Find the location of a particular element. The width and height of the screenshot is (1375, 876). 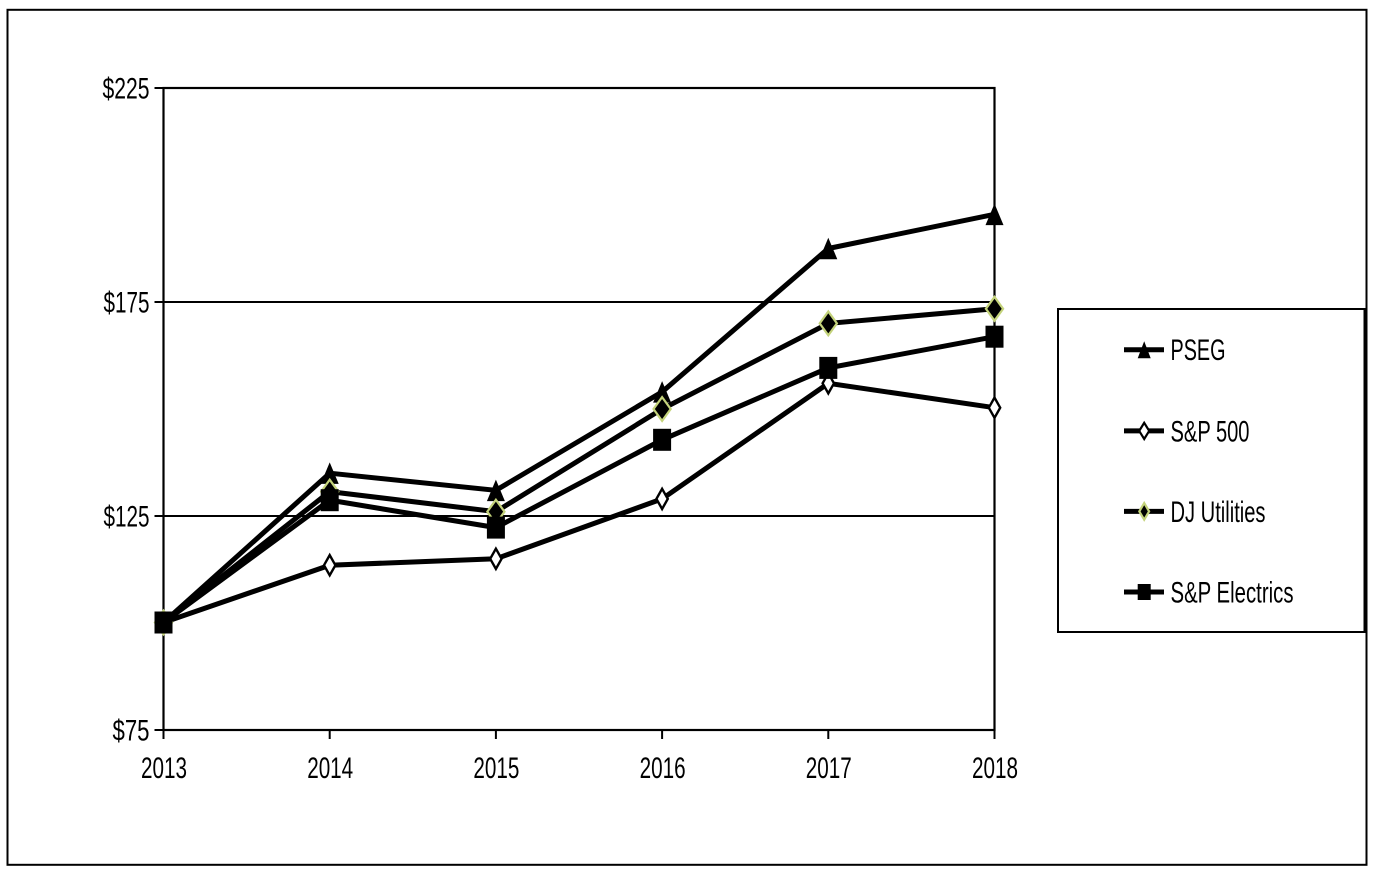

svg-text: 2017 is located at coordinates (829, 768).